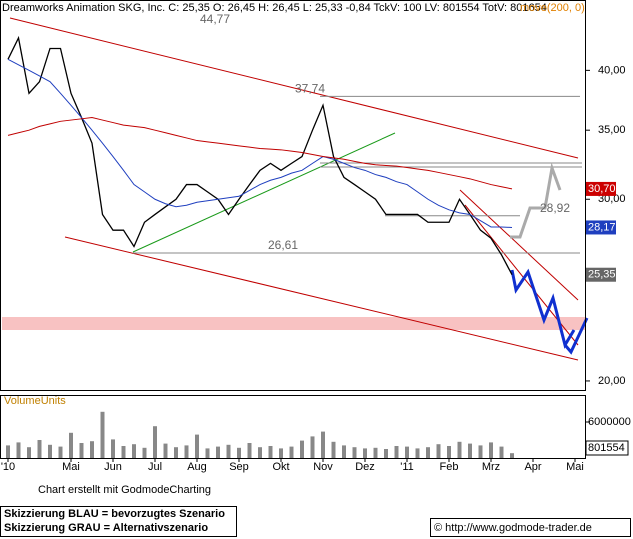 The image size is (633, 539). Describe the element at coordinates (449, 467) in the screenshot. I see `x-tick-label: Feb` at that location.